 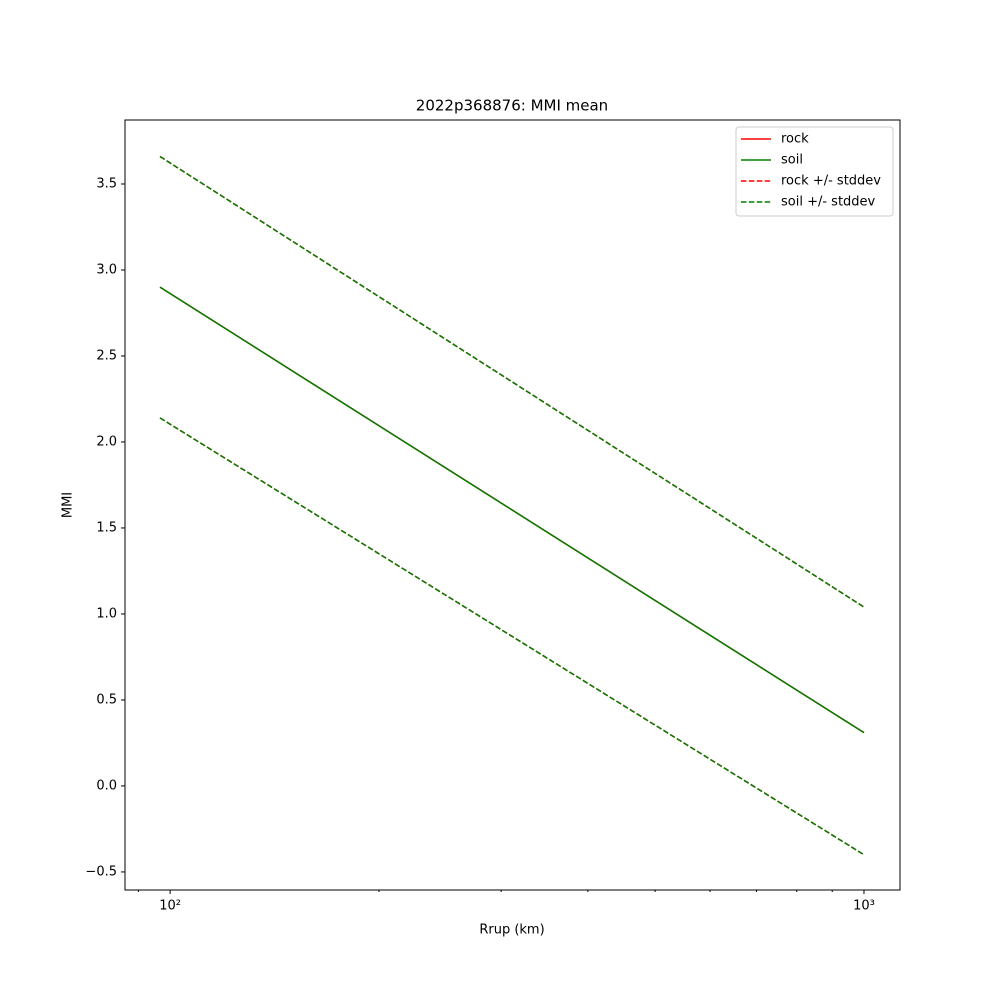 I want to click on x-tick-label: 10³, so click(x=864, y=906).